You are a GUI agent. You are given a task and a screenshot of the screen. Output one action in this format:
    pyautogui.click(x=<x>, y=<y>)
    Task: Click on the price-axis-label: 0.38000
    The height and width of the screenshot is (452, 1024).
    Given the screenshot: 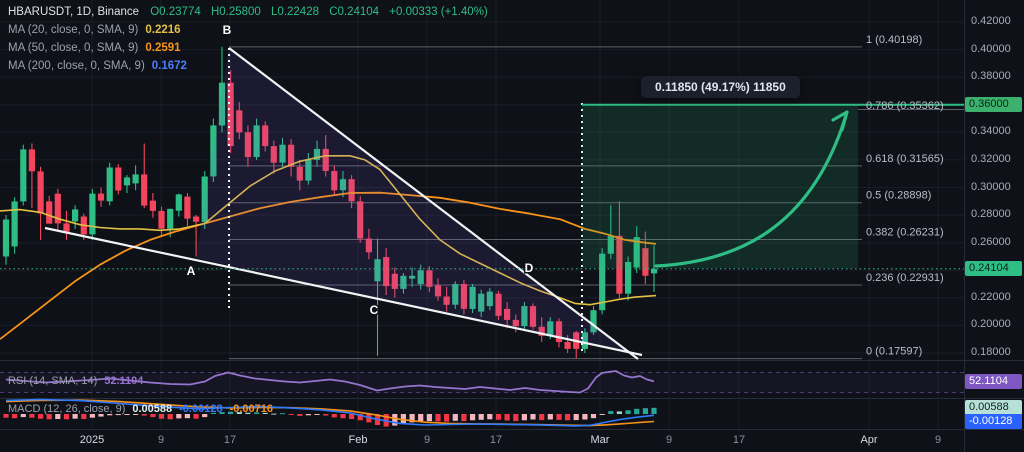 What is the action you would take?
    pyautogui.click(x=991, y=76)
    